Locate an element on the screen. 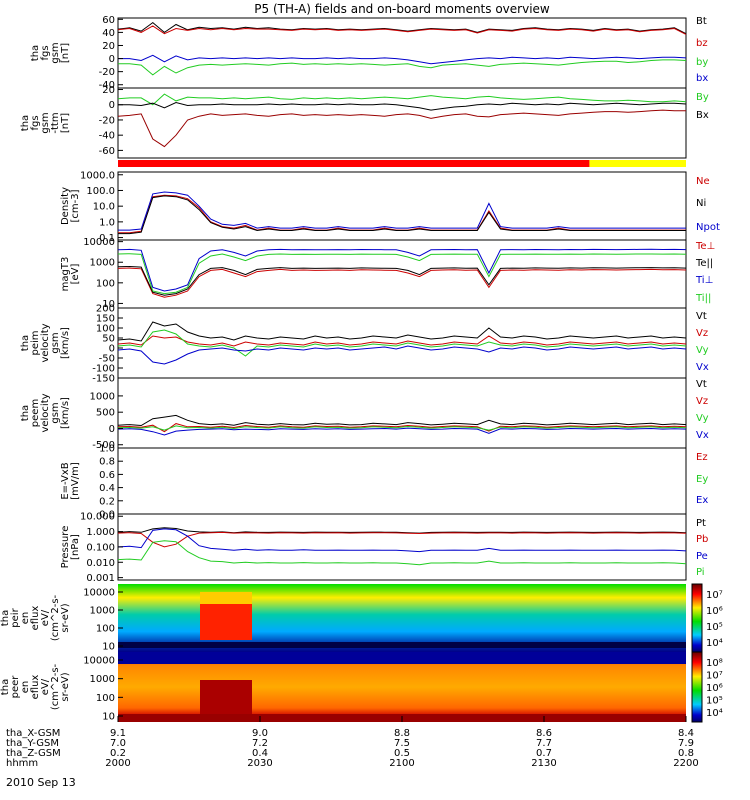 Image resolution: width=750 pixels, height=800 pixels. y-tick-label: 10.0 is located at coordinates (104, 207).